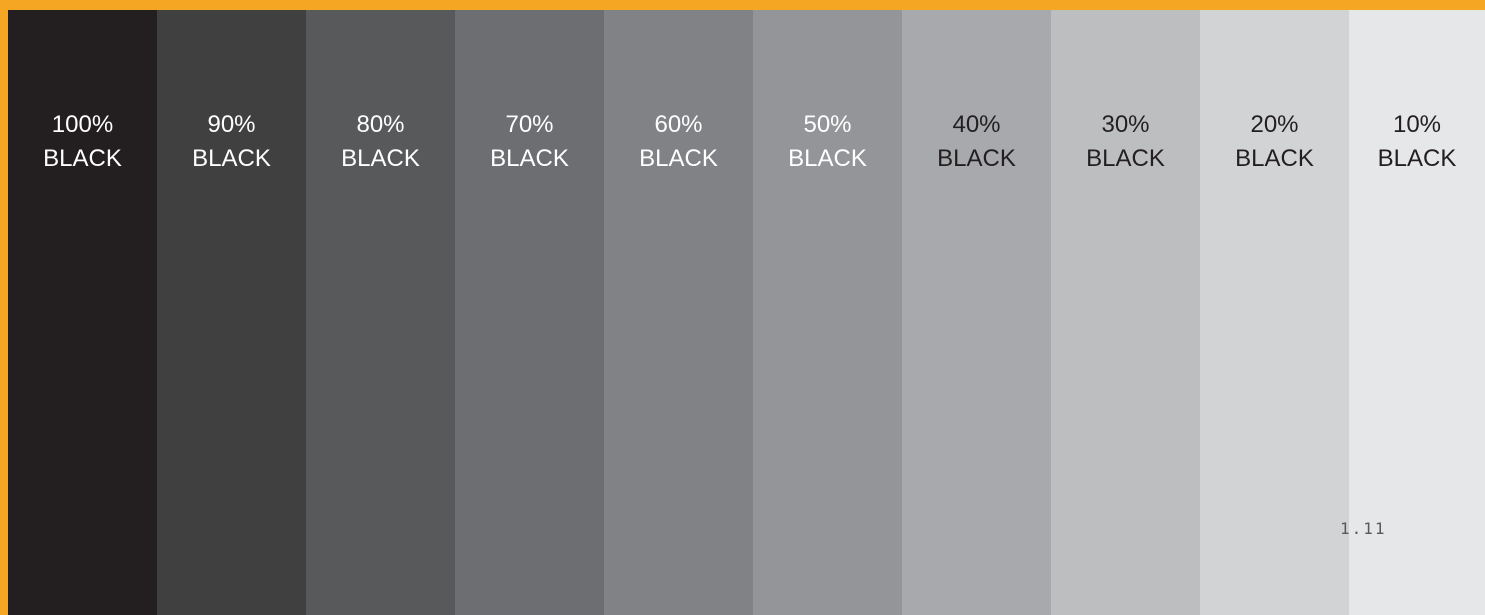 The image size is (1485, 615). What do you see at coordinates (678, 124) in the screenshot?
I see `swatch-percent: 60%` at bounding box center [678, 124].